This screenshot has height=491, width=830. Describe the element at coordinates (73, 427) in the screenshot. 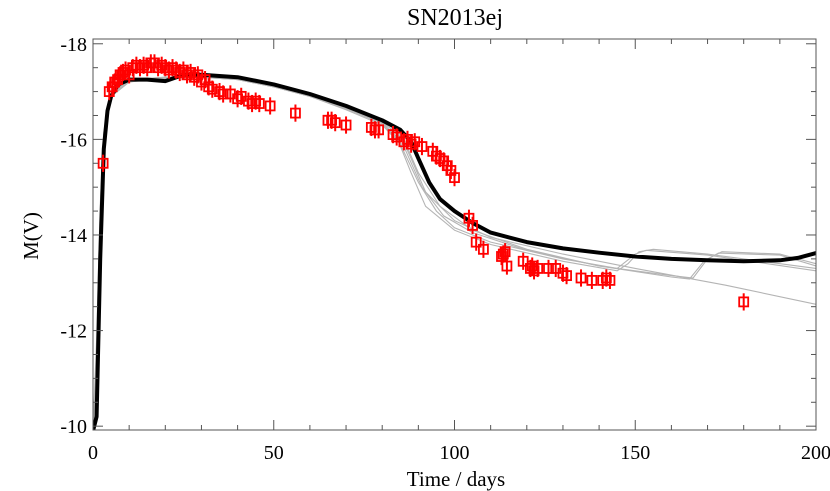

I see `y-tick-label: -10` at that location.